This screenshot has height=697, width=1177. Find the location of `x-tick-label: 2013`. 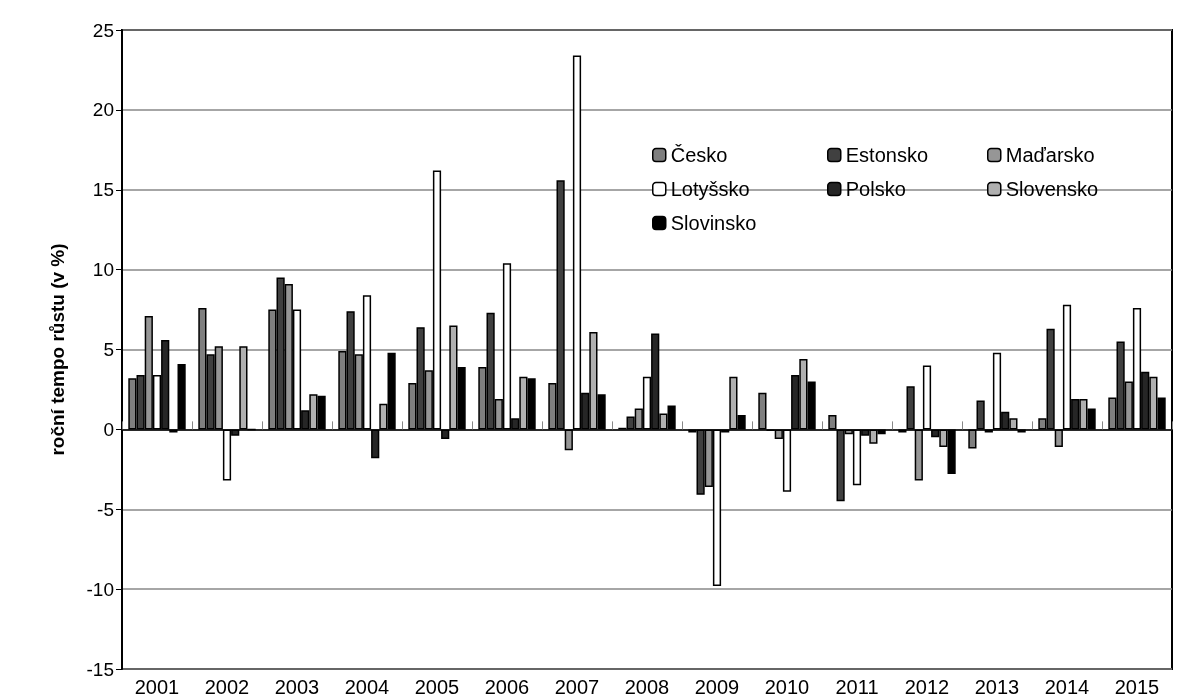

x-tick-label: 2013 is located at coordinates (997, 686).